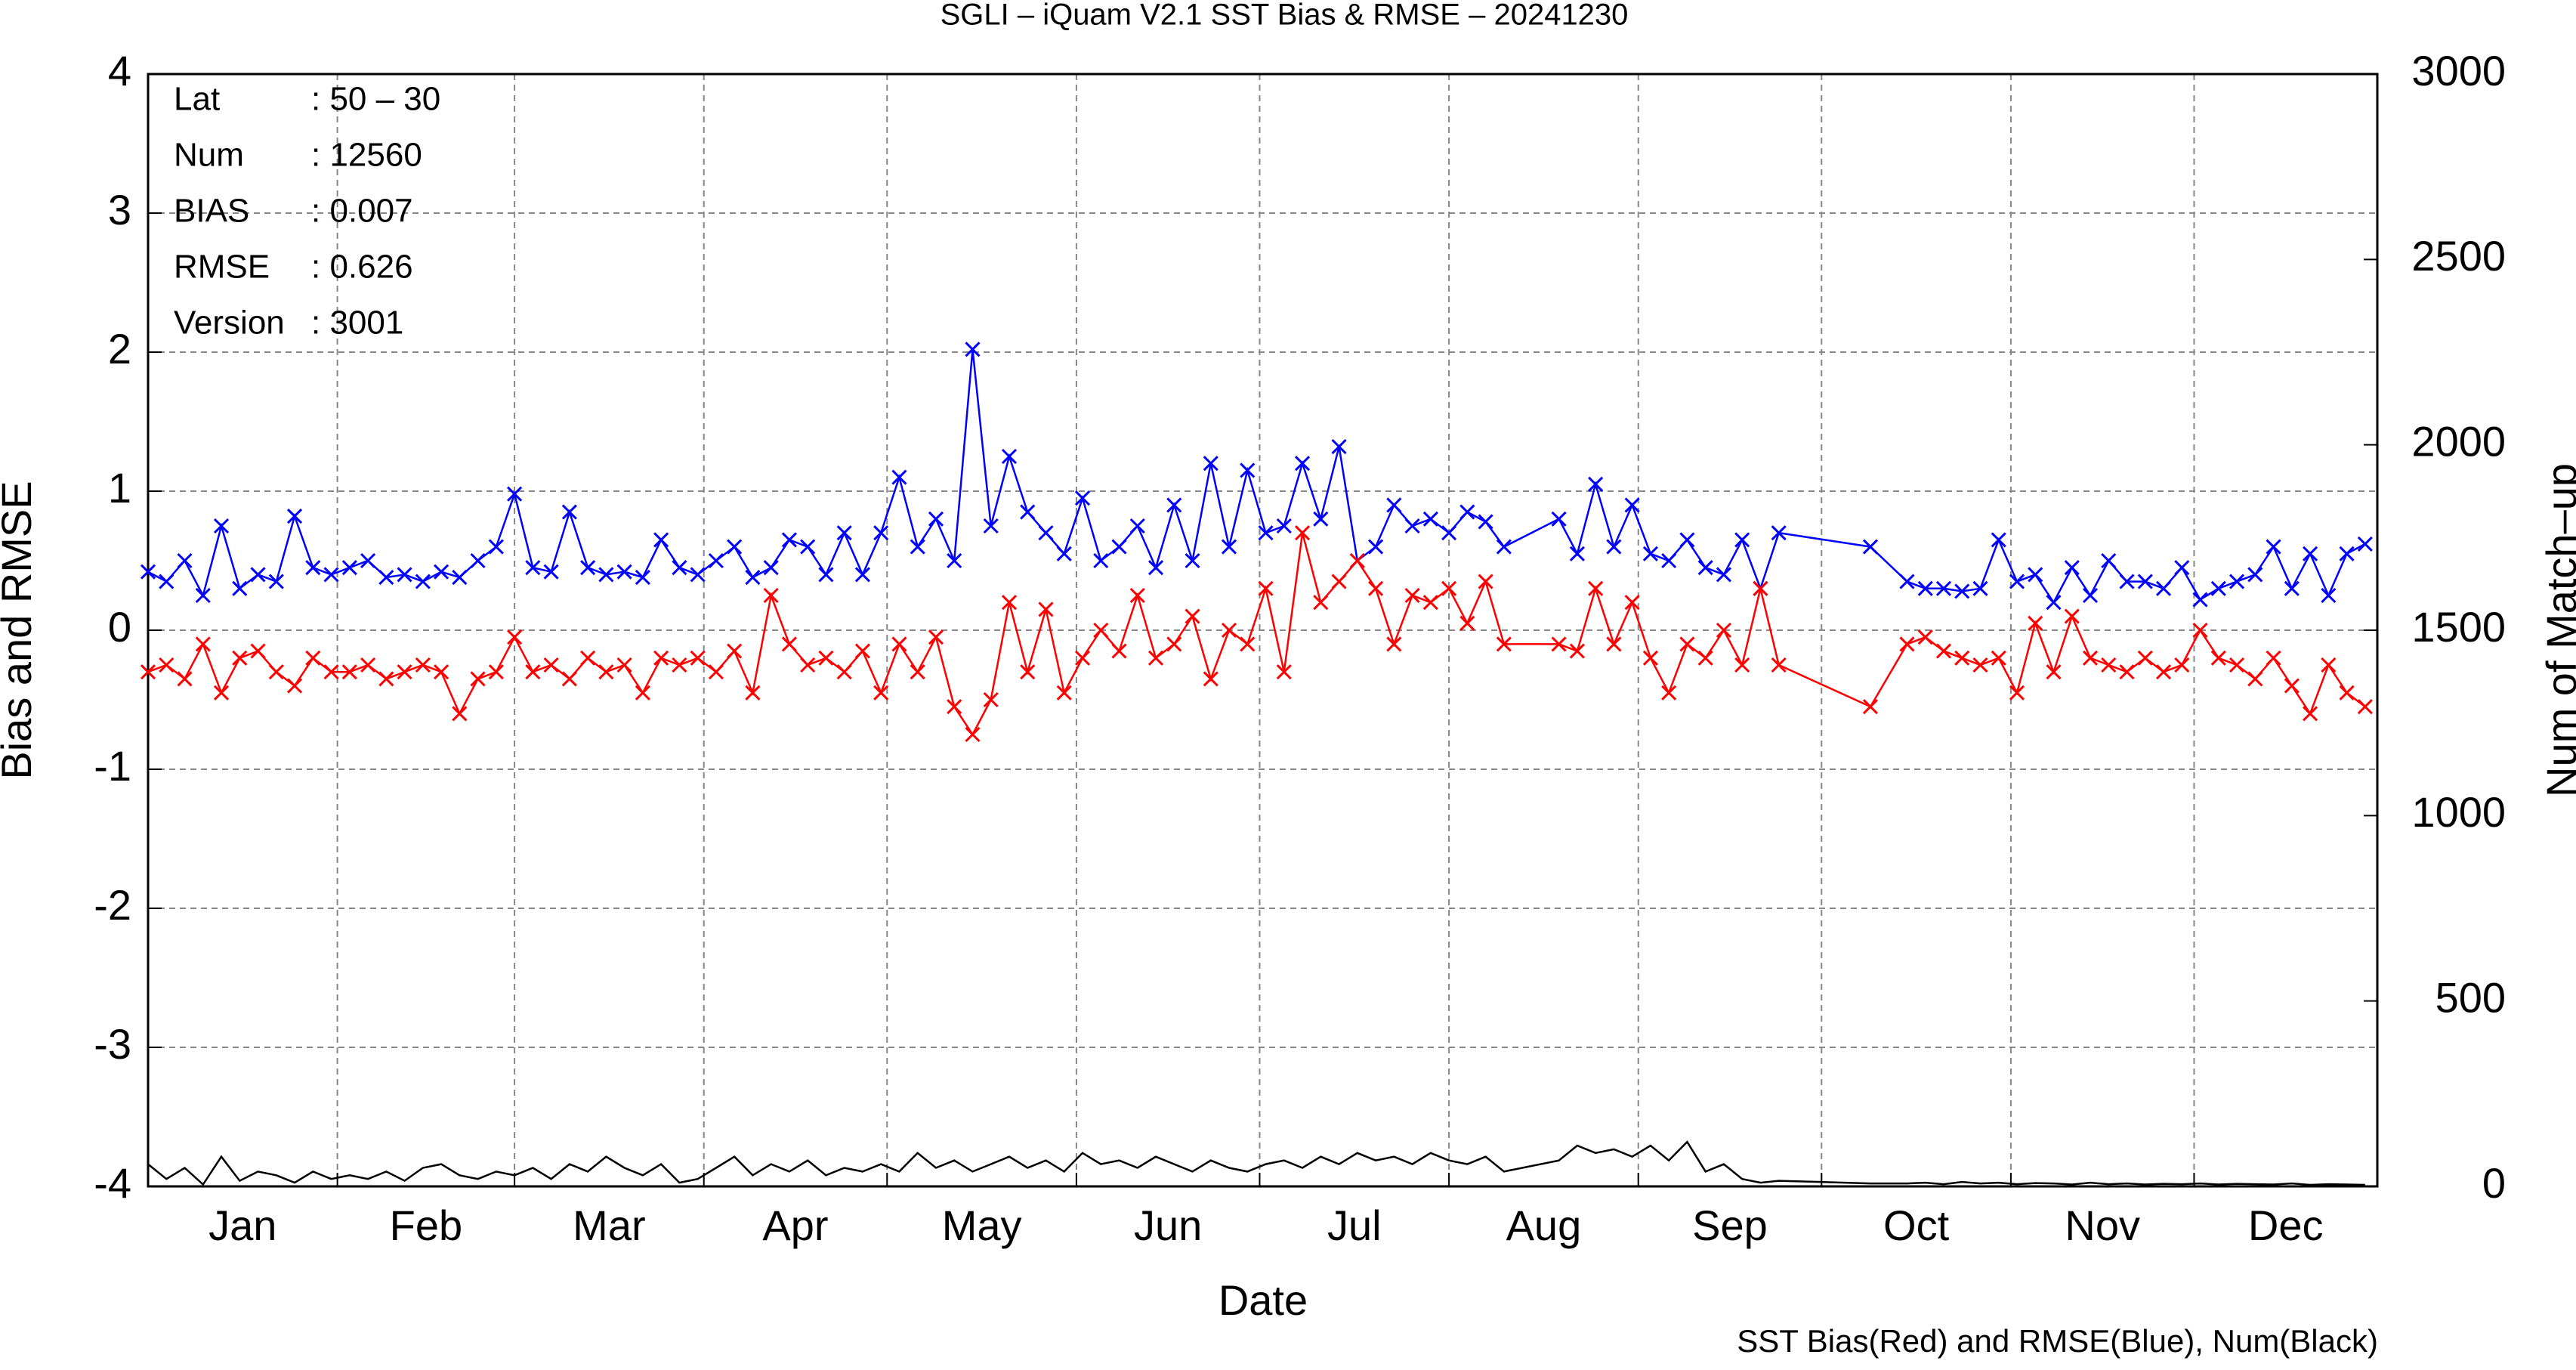 This screenshot has width=2576, height=1370. Describe the element at coordinates (2470, 997) in the screenshot. I see `y2-tick-label: 500` at that location.